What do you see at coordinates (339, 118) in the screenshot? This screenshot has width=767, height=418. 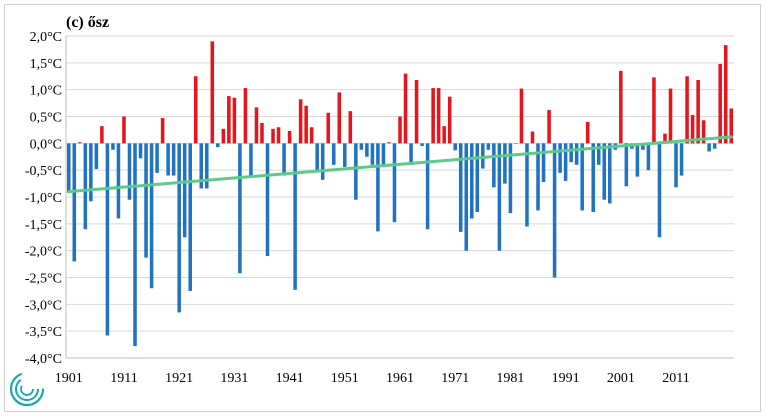 I see `bar-1950` at bounding box center [339, 118].